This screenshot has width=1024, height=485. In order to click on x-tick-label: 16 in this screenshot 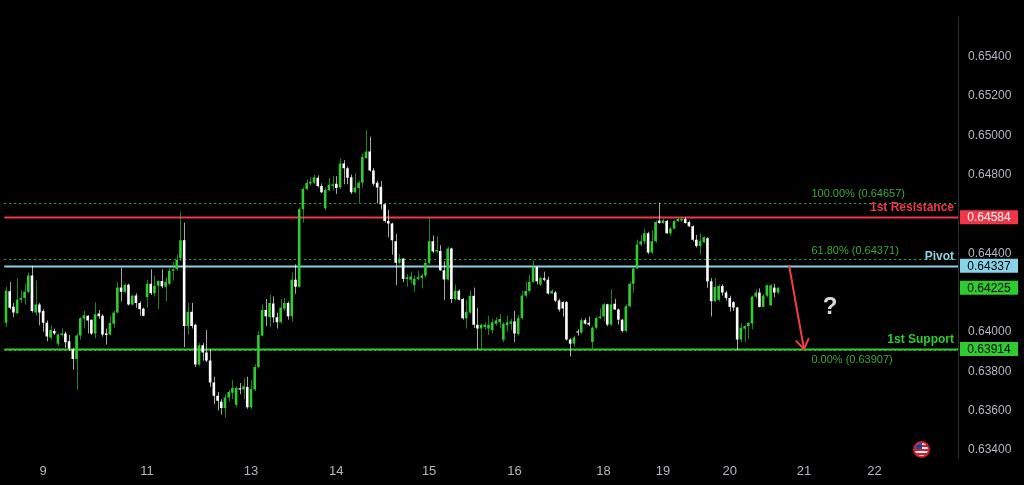, I will do `click(514, 471)`.